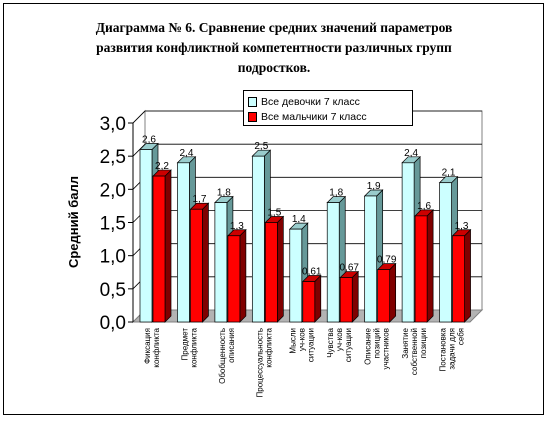 The width and height of the screenshot is (549, 421). Describe the element at coordinates (423, 343) in the screenshot. I see `category-label: позиции` at that location.